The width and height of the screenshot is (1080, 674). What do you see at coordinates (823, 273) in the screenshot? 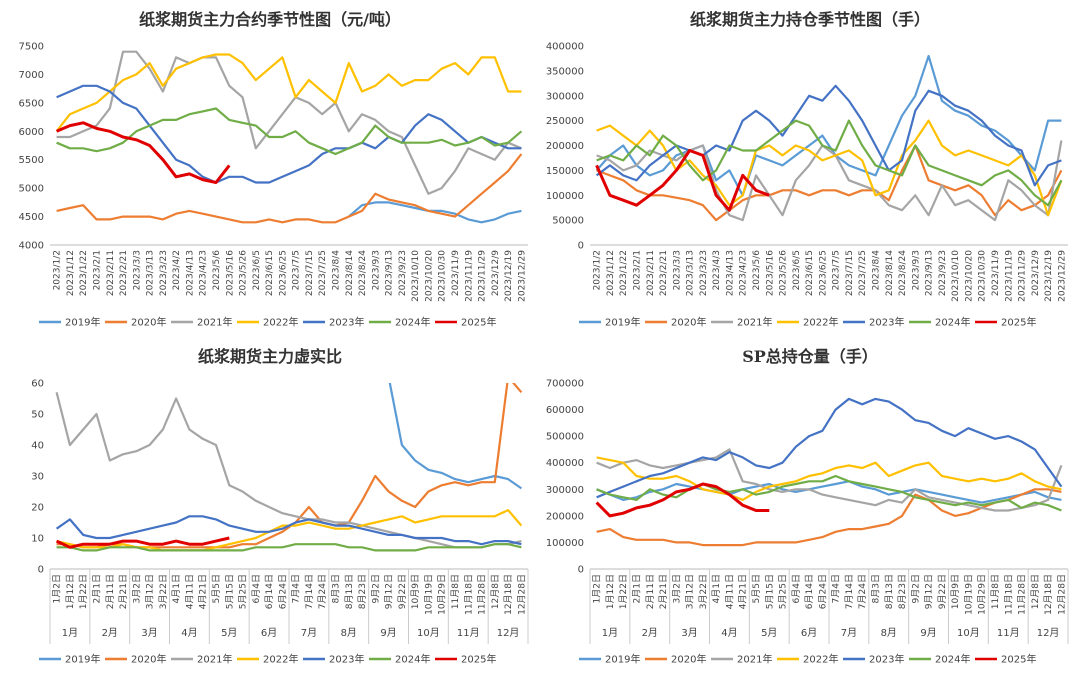
I see `x-tick-label: 2023/6/25` at bounding box center [823, 273].